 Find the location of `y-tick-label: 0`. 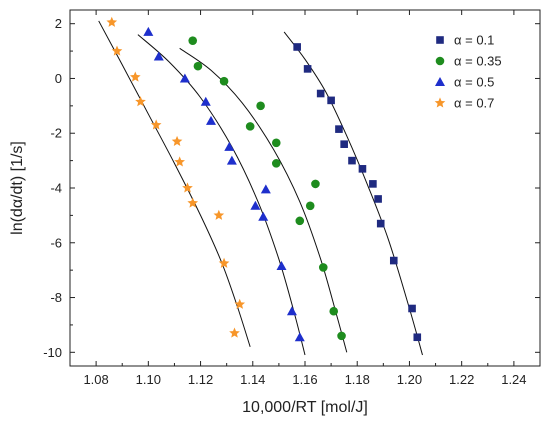

y-tick-label: 0 is located at coordinates (58, 78).